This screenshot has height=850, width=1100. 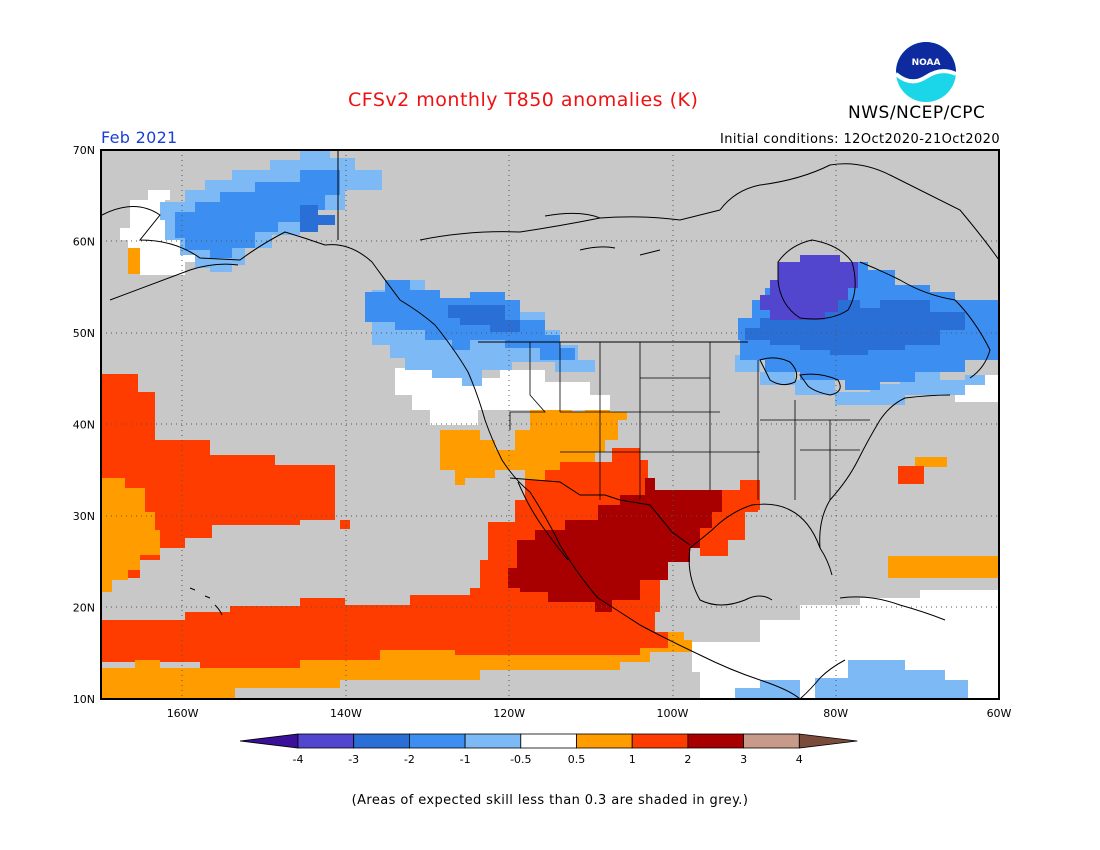 I want to click on latitude-labels: 70N 60N 50N 40N 30N 20N 10N, so click(x=84, y=425).